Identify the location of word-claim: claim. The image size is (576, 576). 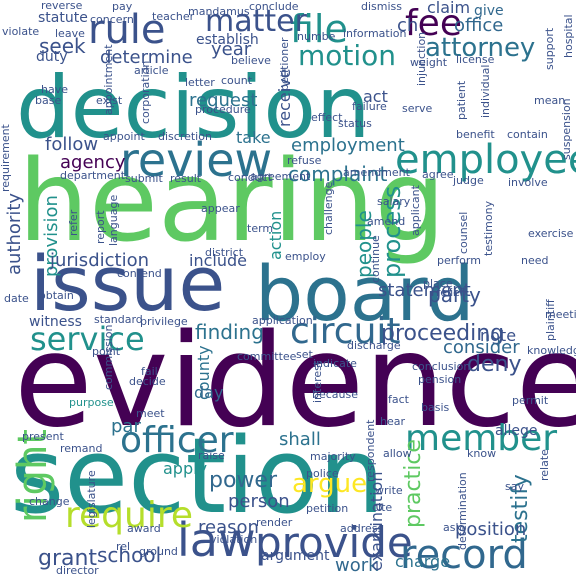
(448, 8).